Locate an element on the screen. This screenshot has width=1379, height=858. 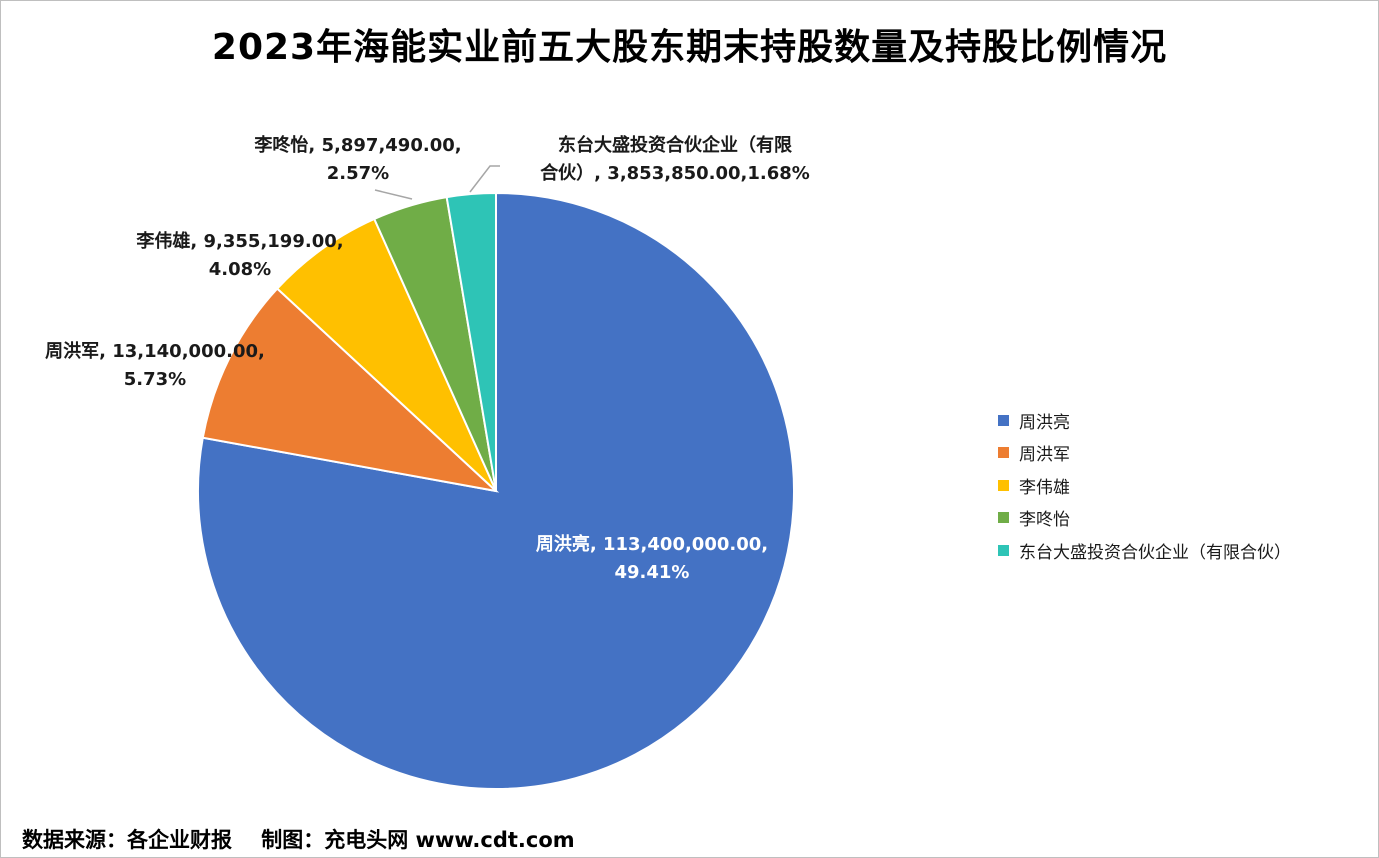
legend-item-4: 李咚怡 is located at coordinates (1144, 518).